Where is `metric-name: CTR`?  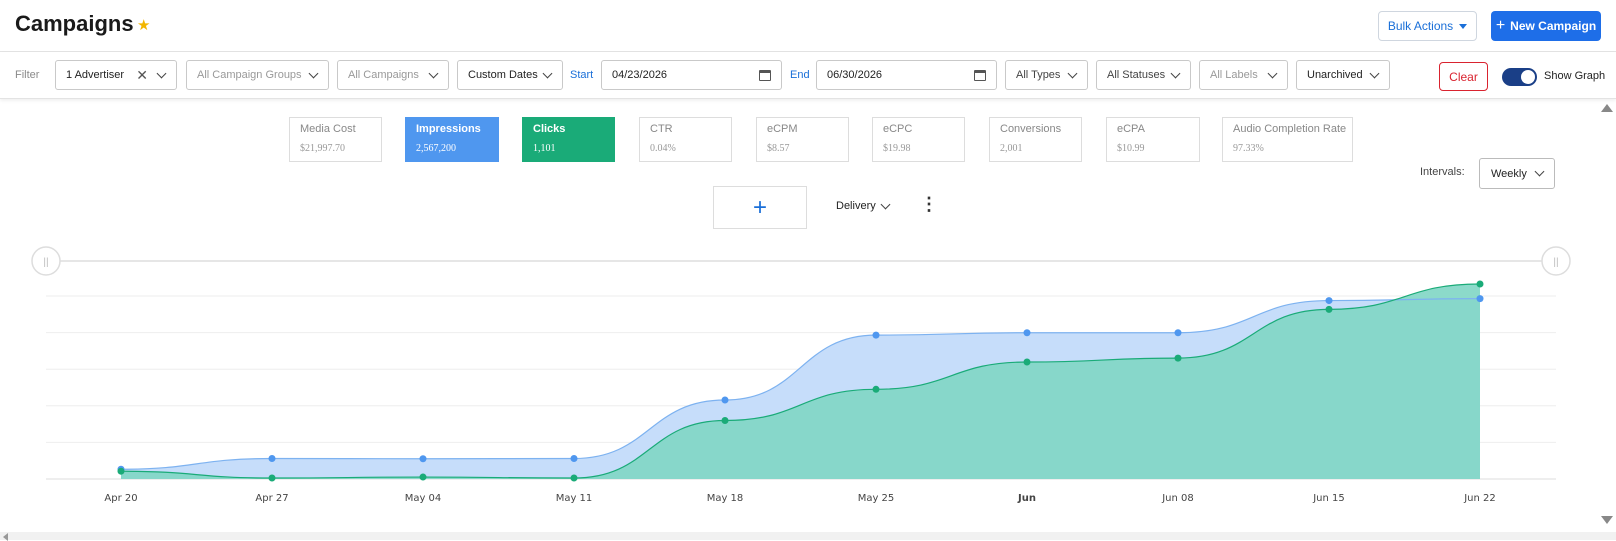 metric-name: CTR is located at coordinates (661, 129).